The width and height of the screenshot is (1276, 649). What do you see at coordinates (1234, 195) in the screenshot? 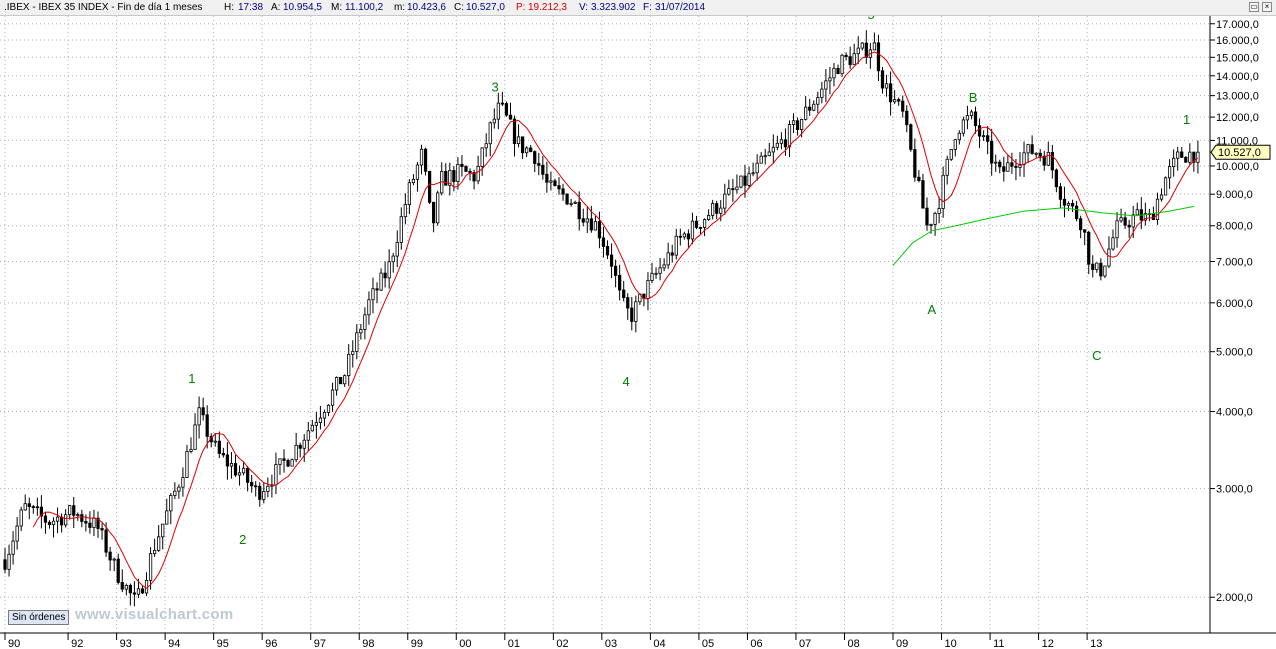
I see `y-tick-label: 9.000,0` at bounding box center [1234, 195].